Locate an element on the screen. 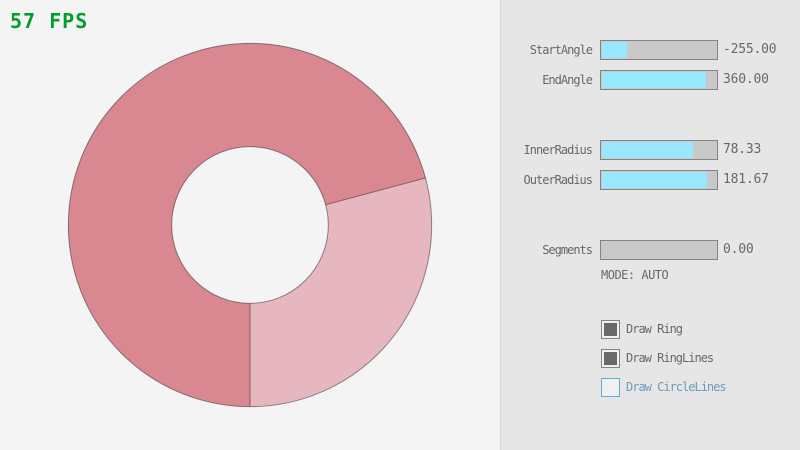  slider-row-outerradius: OuterRadius 181.67 is located at coordinates (650, 180).